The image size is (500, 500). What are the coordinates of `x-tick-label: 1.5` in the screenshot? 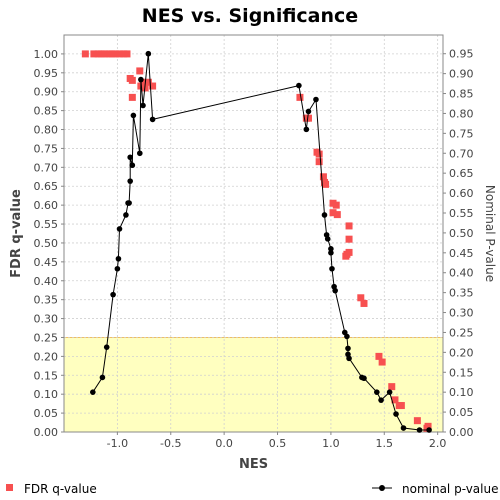 It's located at (385, 443).